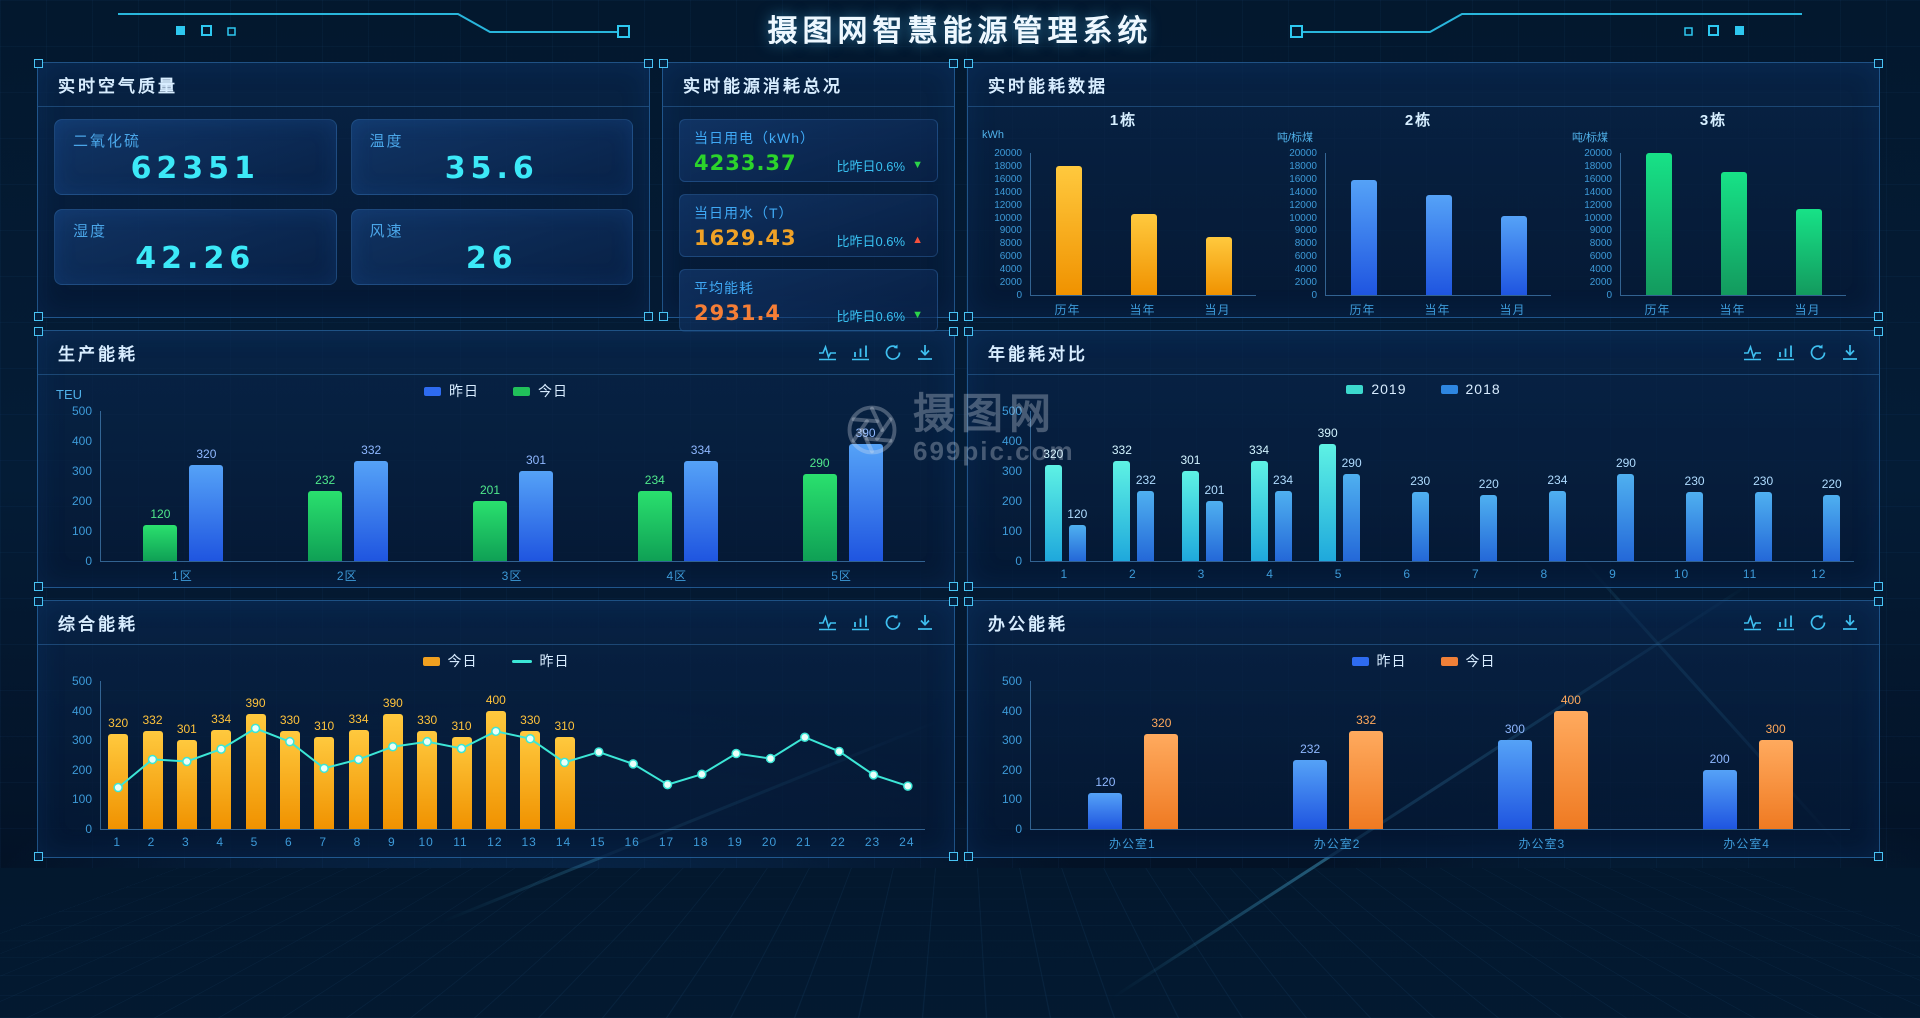  Describe the element at coordinates (1376, 389) in the screenshot. I see `legend-item: 2019` at that location.